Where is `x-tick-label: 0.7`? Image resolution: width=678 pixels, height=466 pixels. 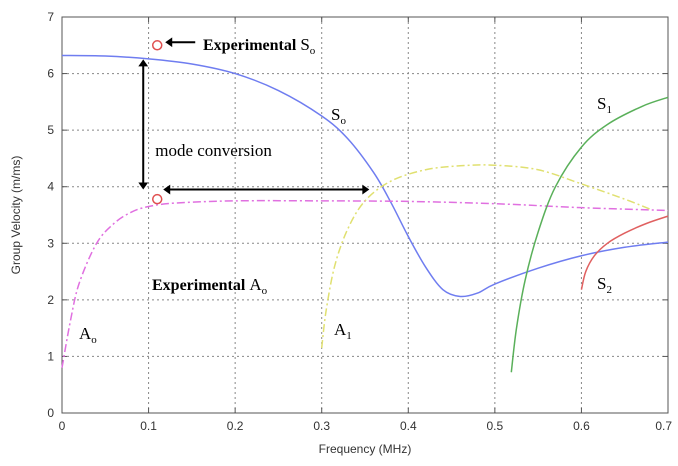 x-tick-label: 0.7 is located at coordinates (663, 426).